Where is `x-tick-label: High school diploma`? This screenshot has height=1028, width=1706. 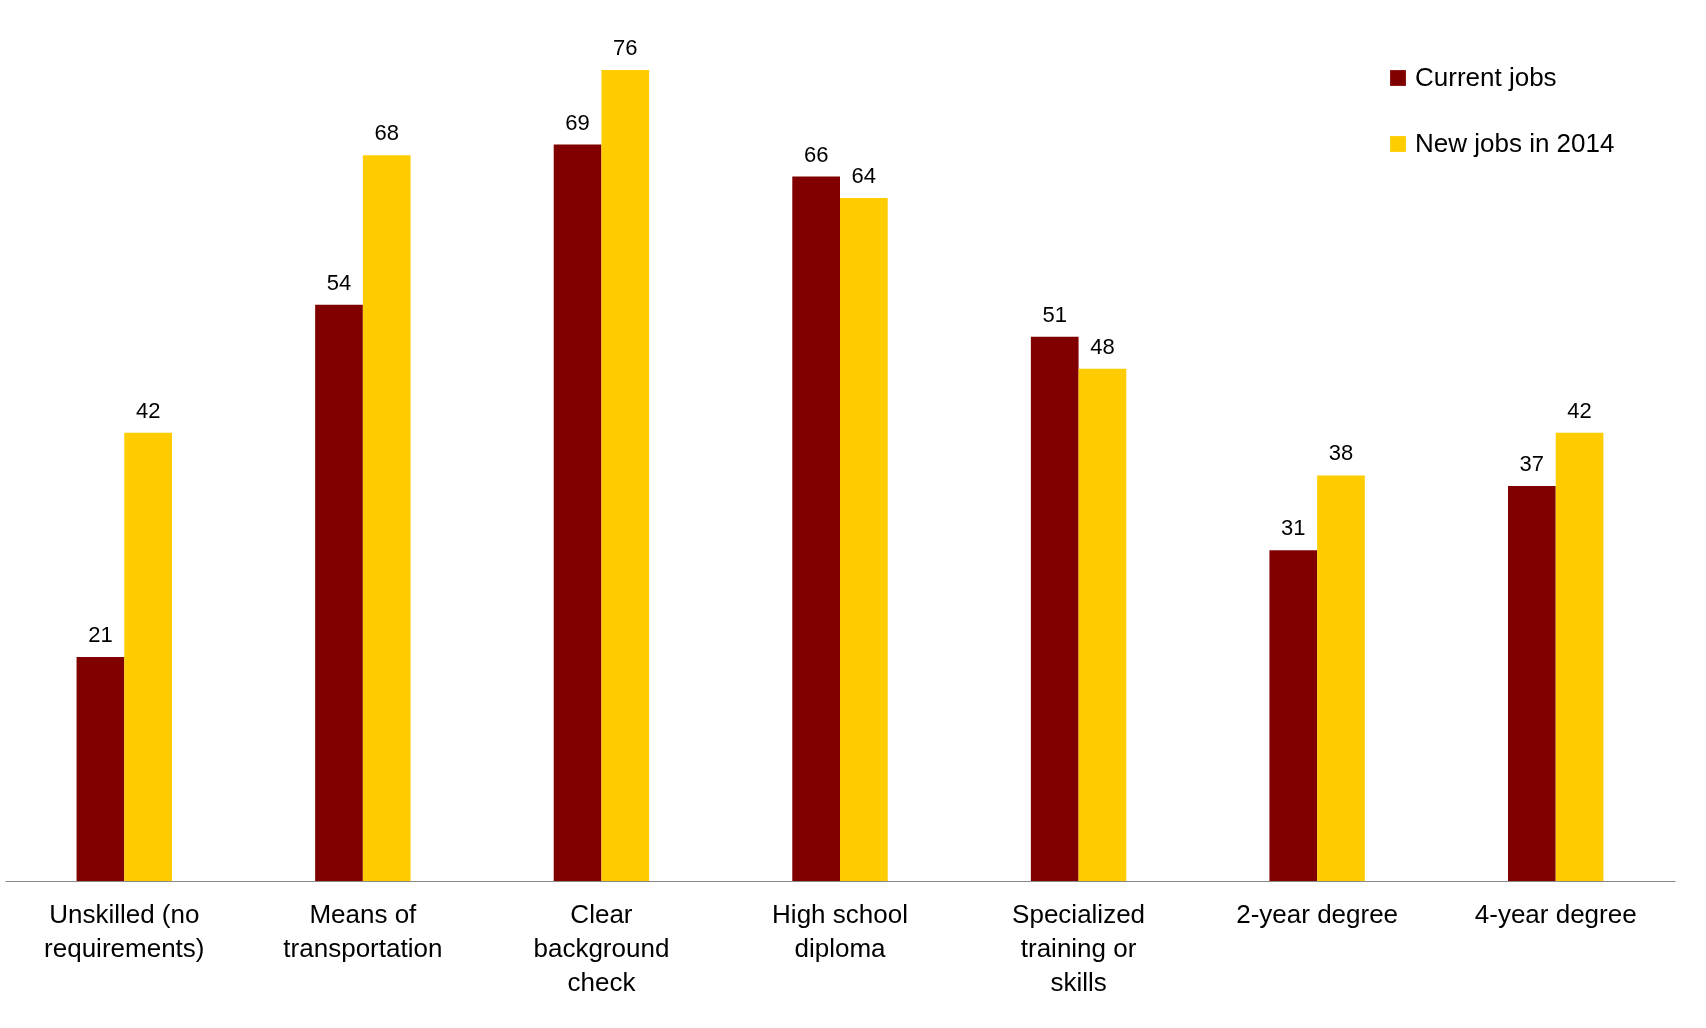 x-tick-label: High school diploma is located at coordinates (840, 930).